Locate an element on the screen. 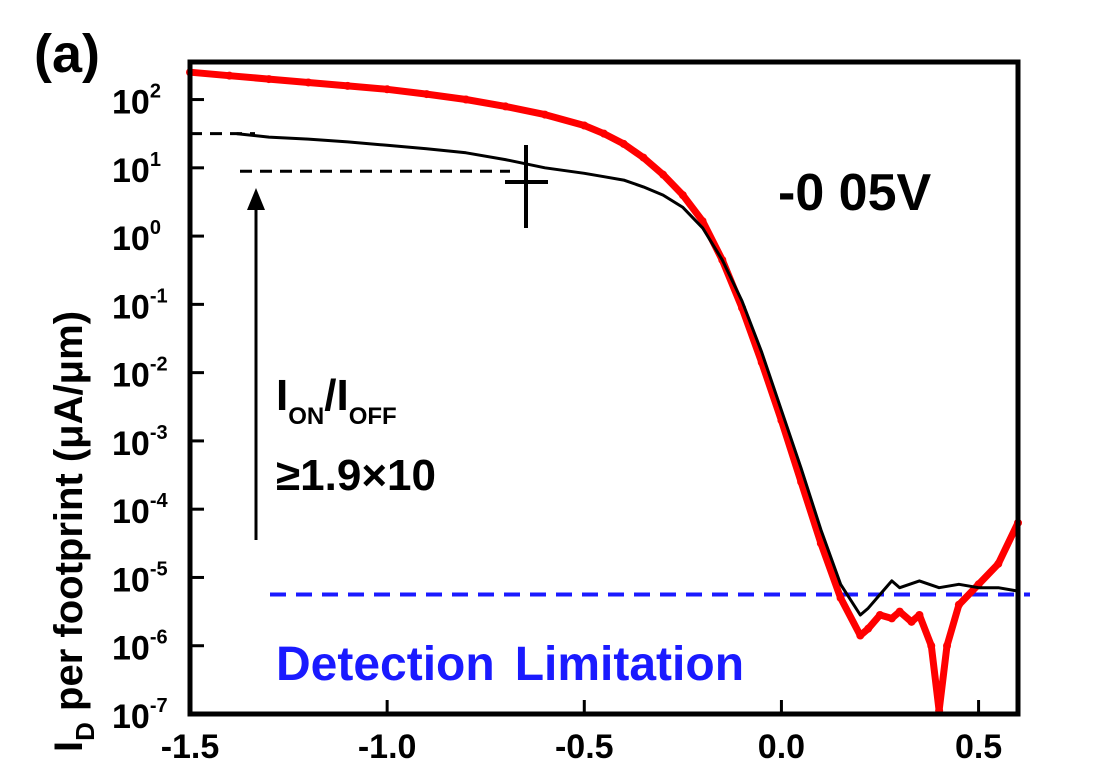  y-tick-label: 10⁻⁶ is located at coordinates (140, 647).